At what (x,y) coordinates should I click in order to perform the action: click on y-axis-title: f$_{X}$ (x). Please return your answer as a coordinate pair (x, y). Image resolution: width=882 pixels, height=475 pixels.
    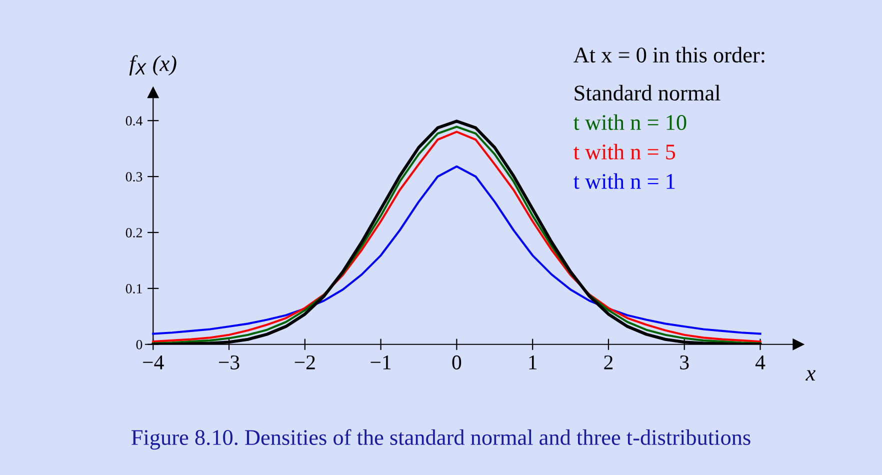
    Looking at the image, I should click on (152, 65).